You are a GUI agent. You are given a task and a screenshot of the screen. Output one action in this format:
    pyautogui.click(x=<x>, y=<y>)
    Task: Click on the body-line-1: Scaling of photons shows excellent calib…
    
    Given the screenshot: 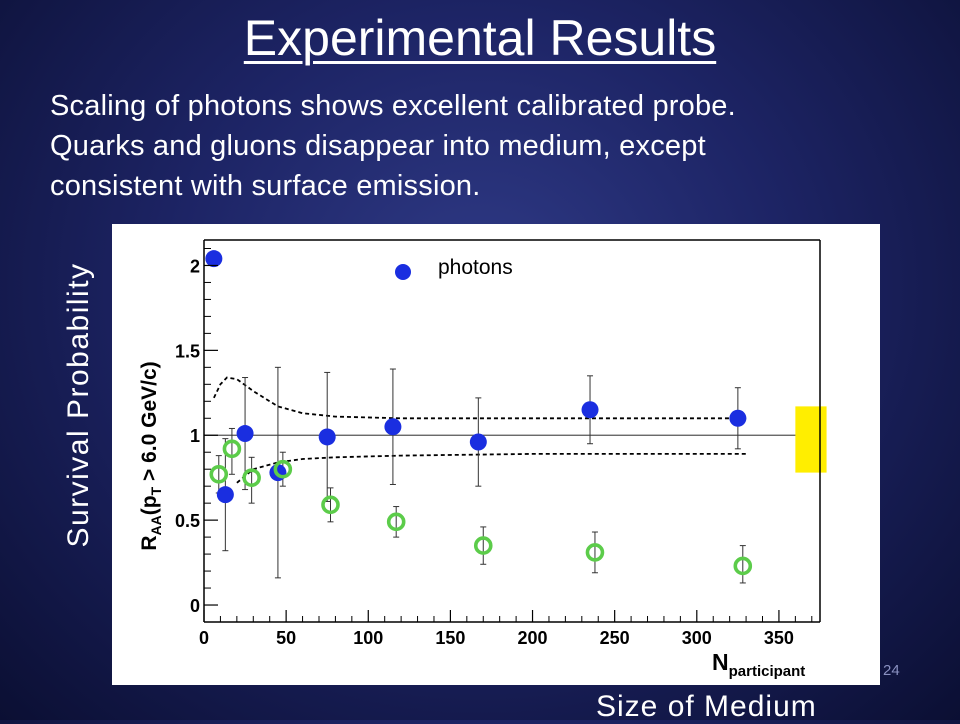 What is the action you would take?
    pyautogui.click(x=393, y=106)
    